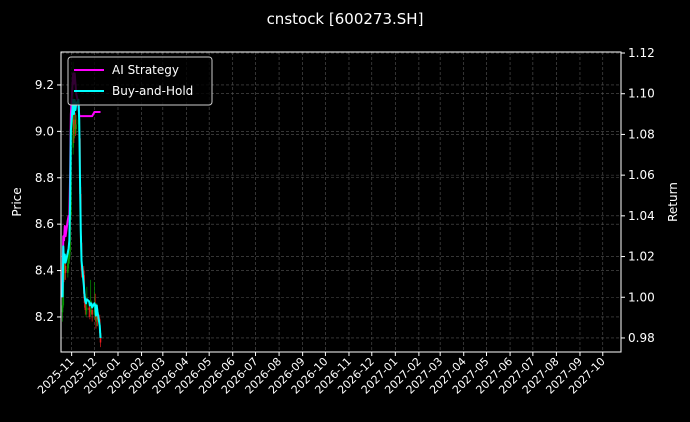 Image resolution: width=690 pixels, height=422 pixels. I want to click on y-tick-label: 9.2, so click(44, 85).